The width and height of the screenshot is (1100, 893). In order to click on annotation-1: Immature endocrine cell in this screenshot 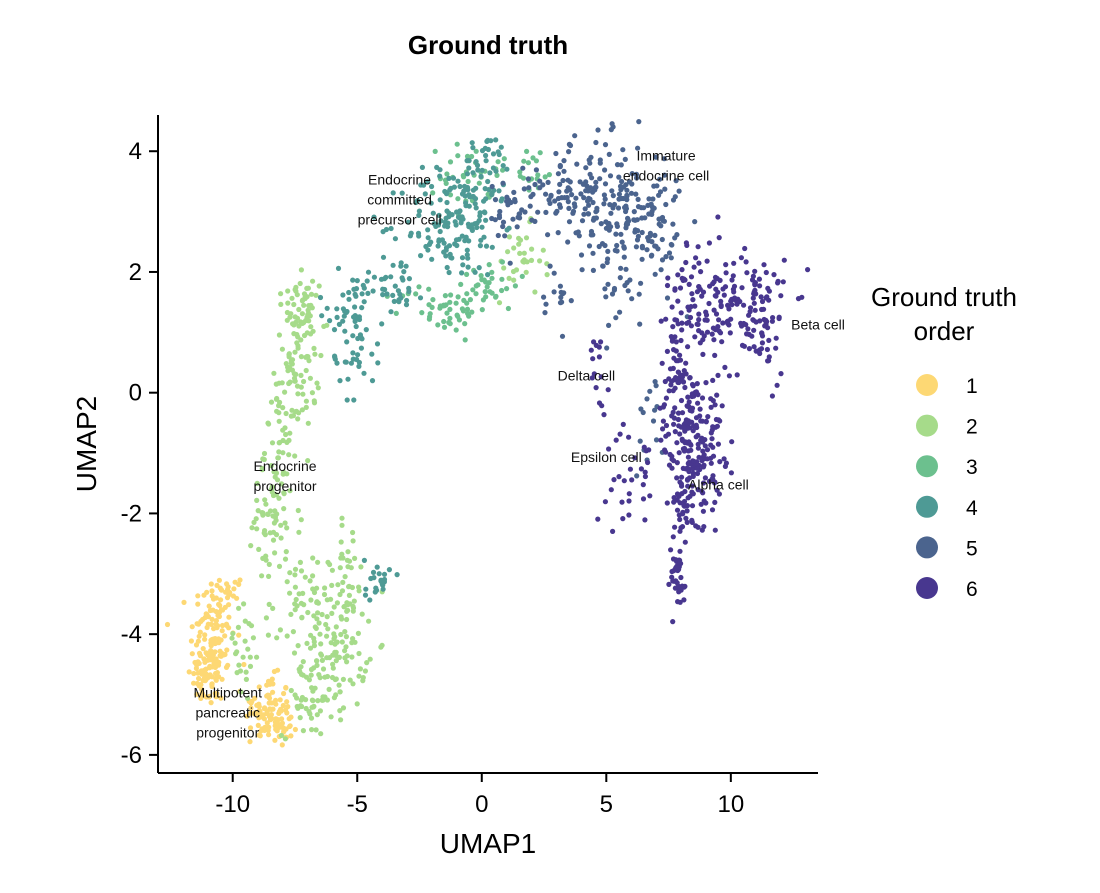, I will do `click(666, 165)`.